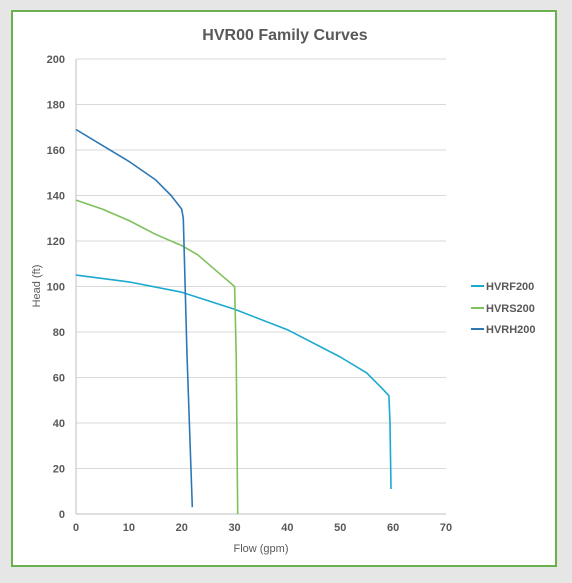 The height and width of the screenshot is (583, 572). I want to click on x-axis-label: Flow (gpm), so click(260, 549).